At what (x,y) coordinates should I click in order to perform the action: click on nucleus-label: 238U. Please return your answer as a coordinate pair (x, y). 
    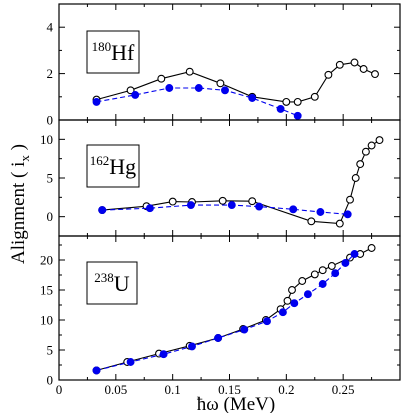
    Looking at the image, I should click on (112, 283).